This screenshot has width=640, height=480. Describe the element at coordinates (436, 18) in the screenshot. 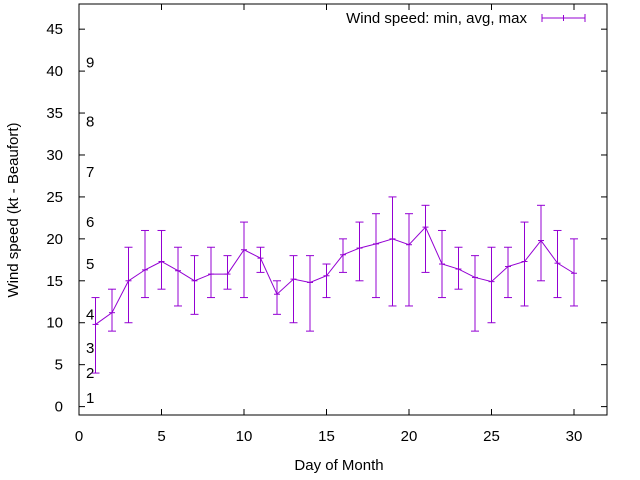

I see `legend-label: Wind speed: min, avg, max` at that location.